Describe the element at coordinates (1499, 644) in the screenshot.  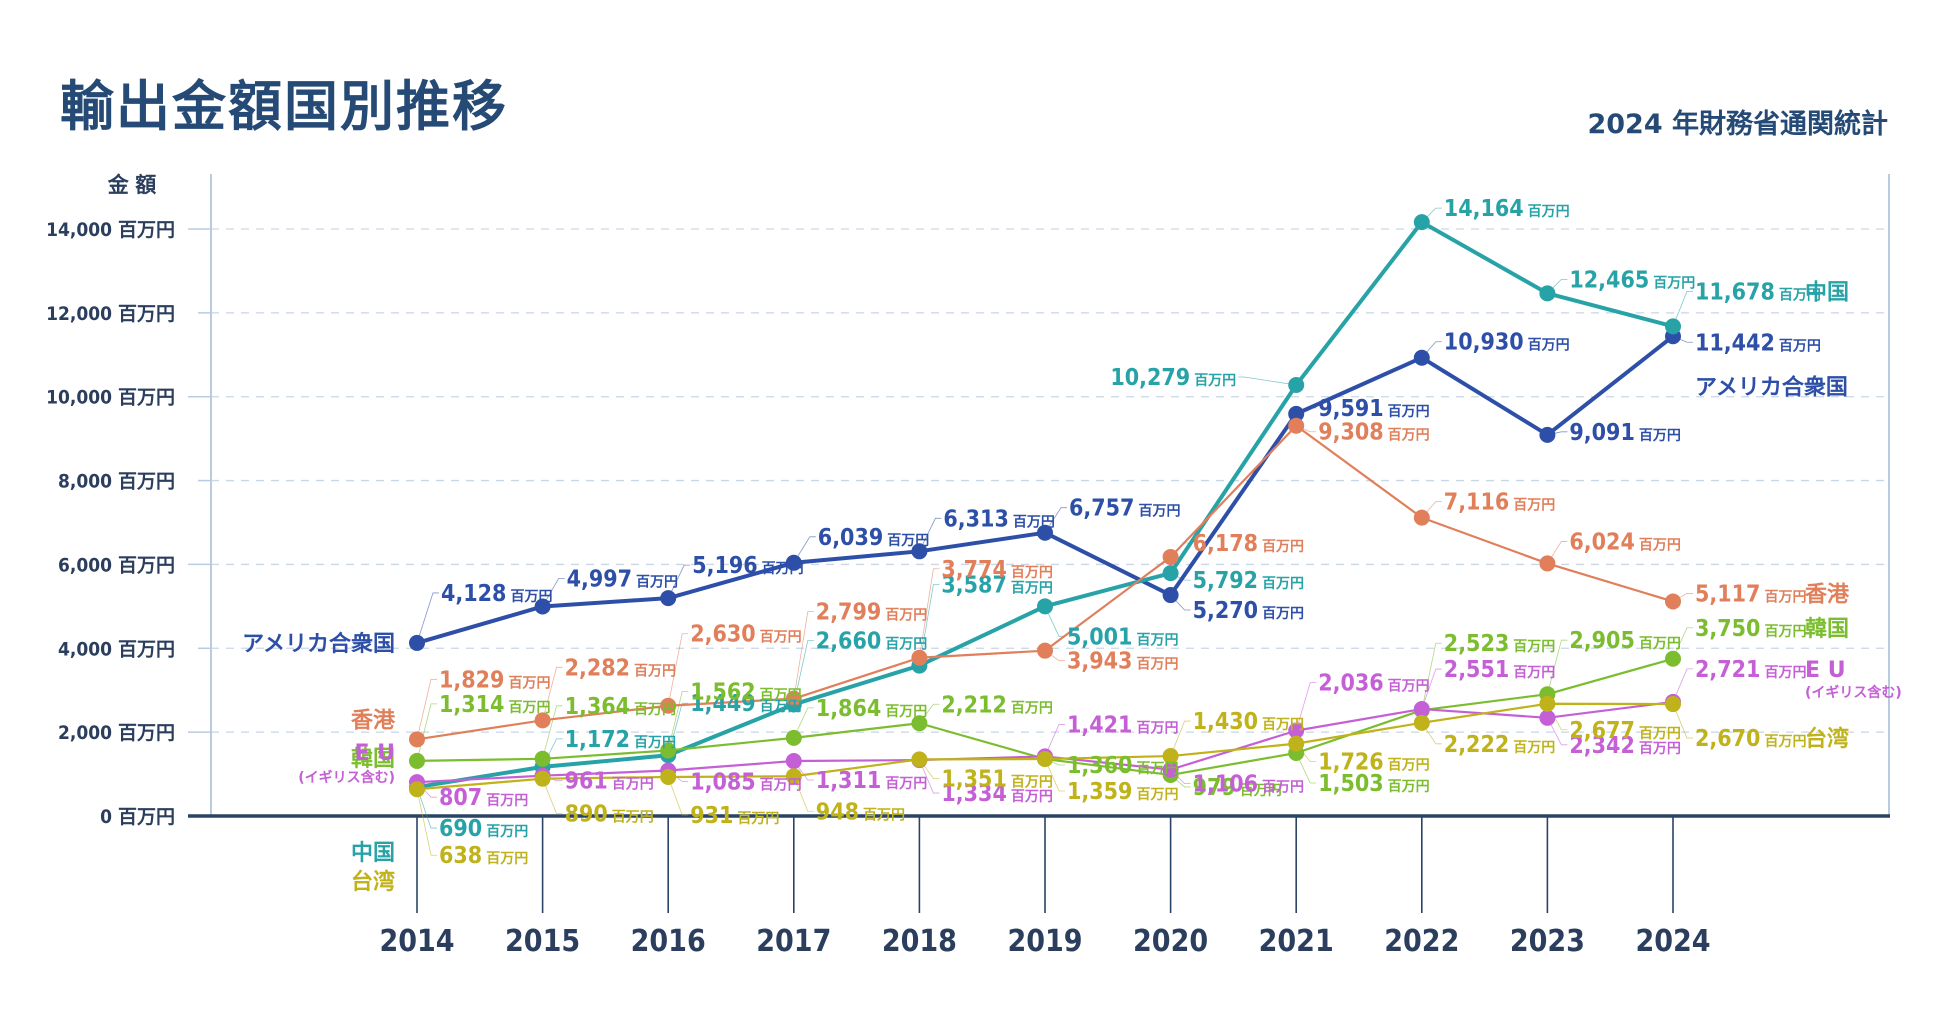
I see `data-label-korea: 2,523 百万円` at that location.